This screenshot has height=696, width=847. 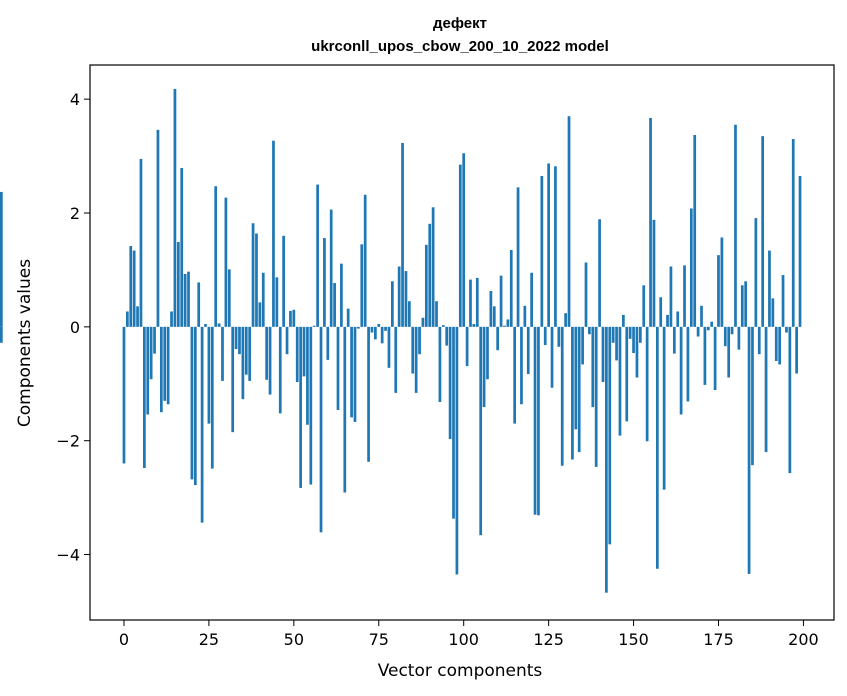 I want to click on y-tick-label: −2, so click(x=68, y=441).